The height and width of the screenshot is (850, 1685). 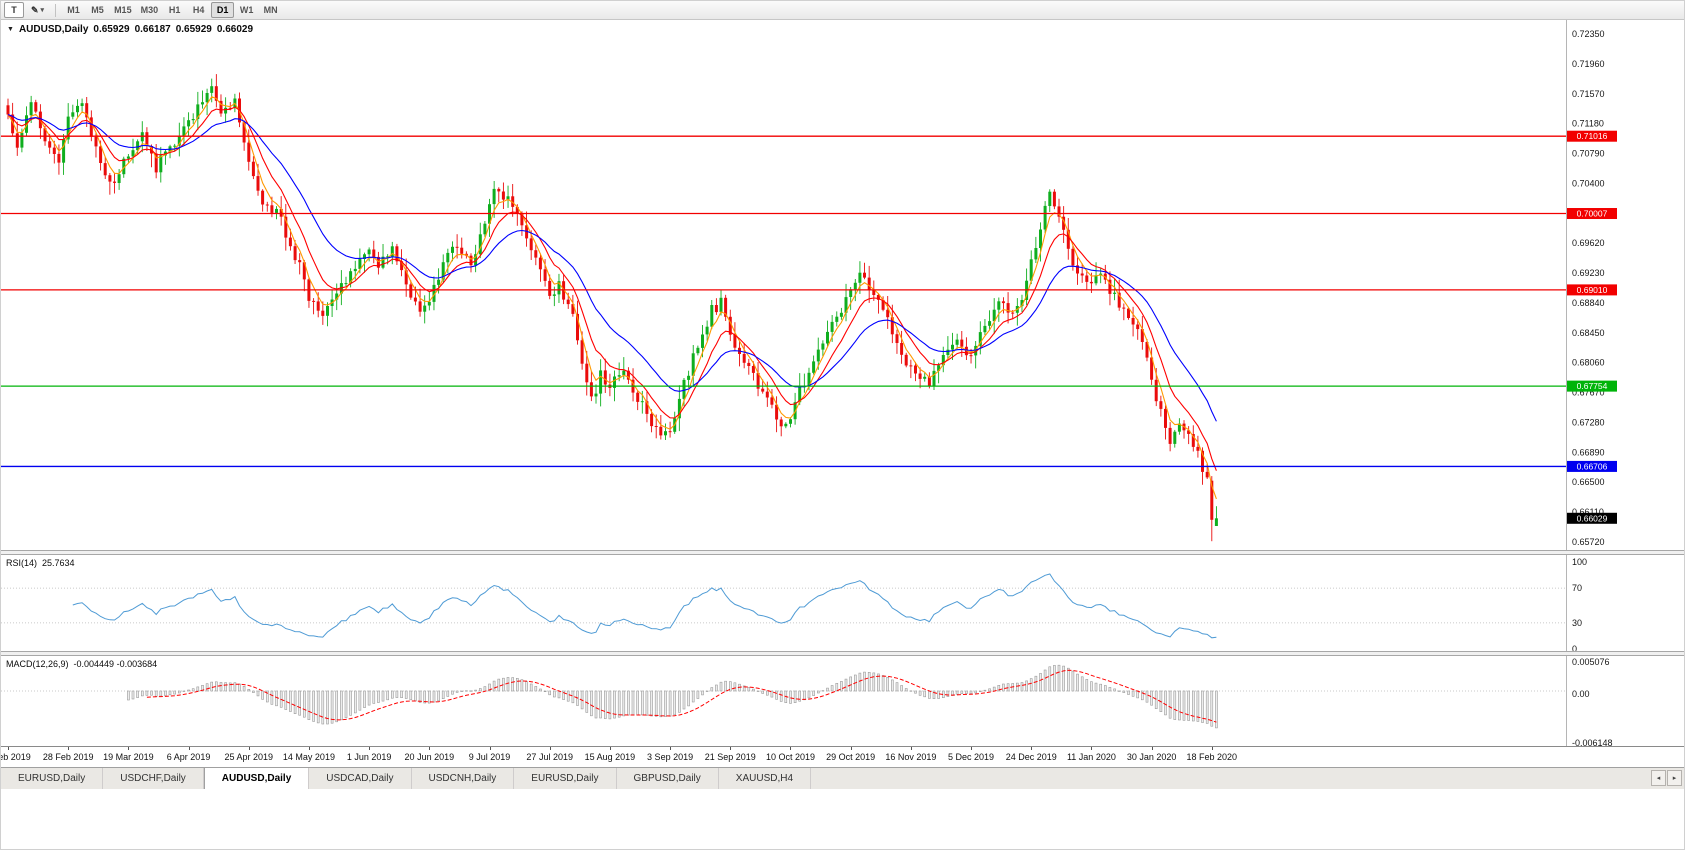 What do you see at coordinates (188, 757) in the screenshot?
I see `date-label: 6 Apr 2019` at bounding box center [188, 757].